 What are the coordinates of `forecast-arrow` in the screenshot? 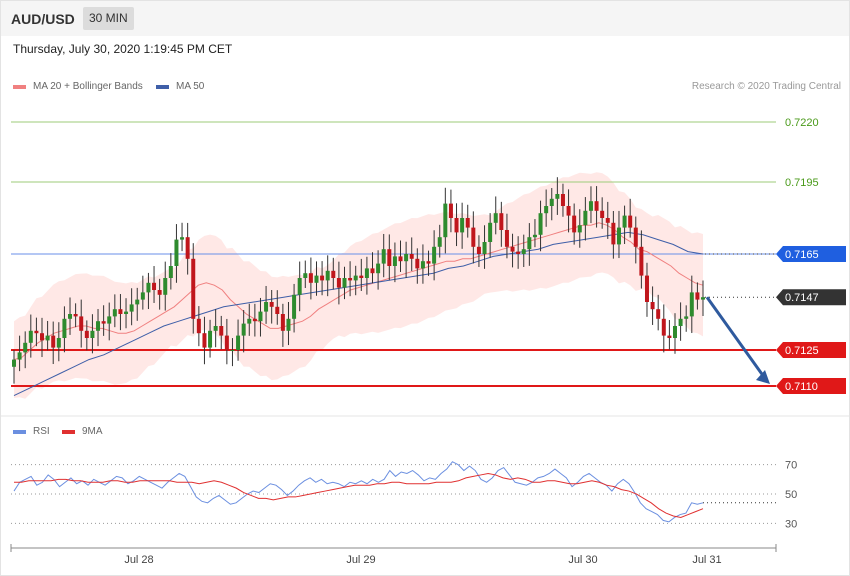 It's located at (735, 337).